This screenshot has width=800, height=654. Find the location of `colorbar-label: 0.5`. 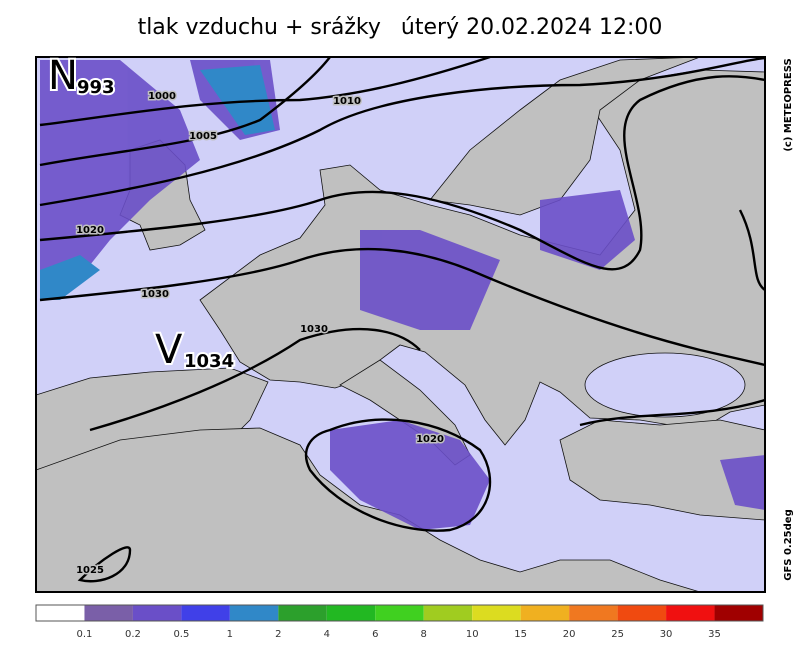

colorbar-label: 0.5 is located at coordinates (181, 634).